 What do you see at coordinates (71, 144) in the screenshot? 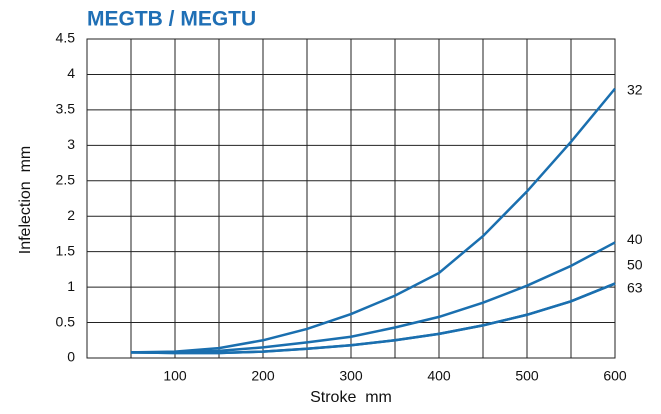
I see `y-tick-label: 3` at bounding box center [71, 144].